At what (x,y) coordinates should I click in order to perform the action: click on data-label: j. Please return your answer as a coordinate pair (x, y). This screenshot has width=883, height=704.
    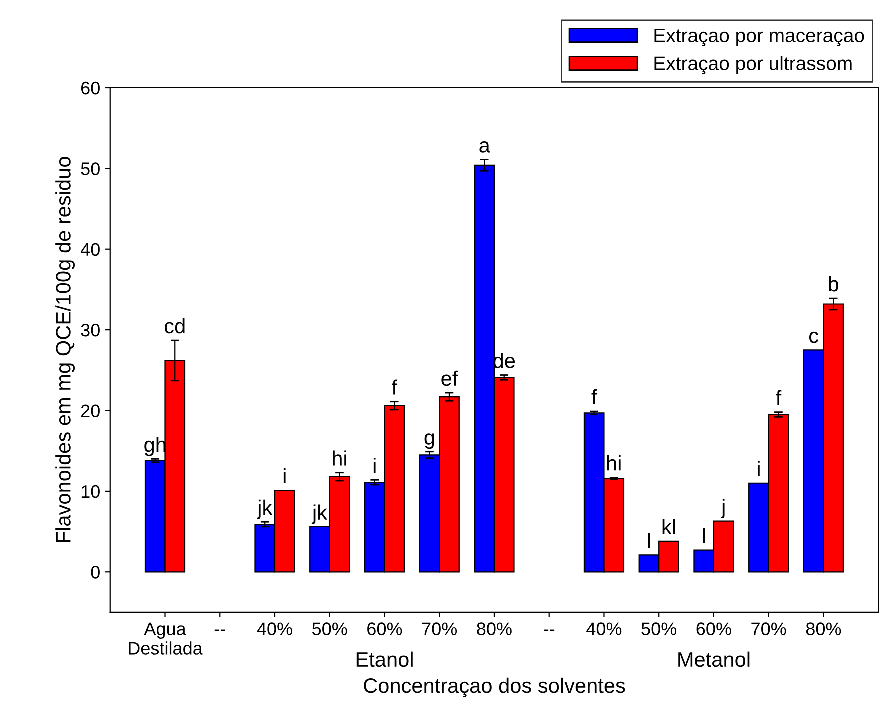
    Looking at the image, I should click on (723, 509).